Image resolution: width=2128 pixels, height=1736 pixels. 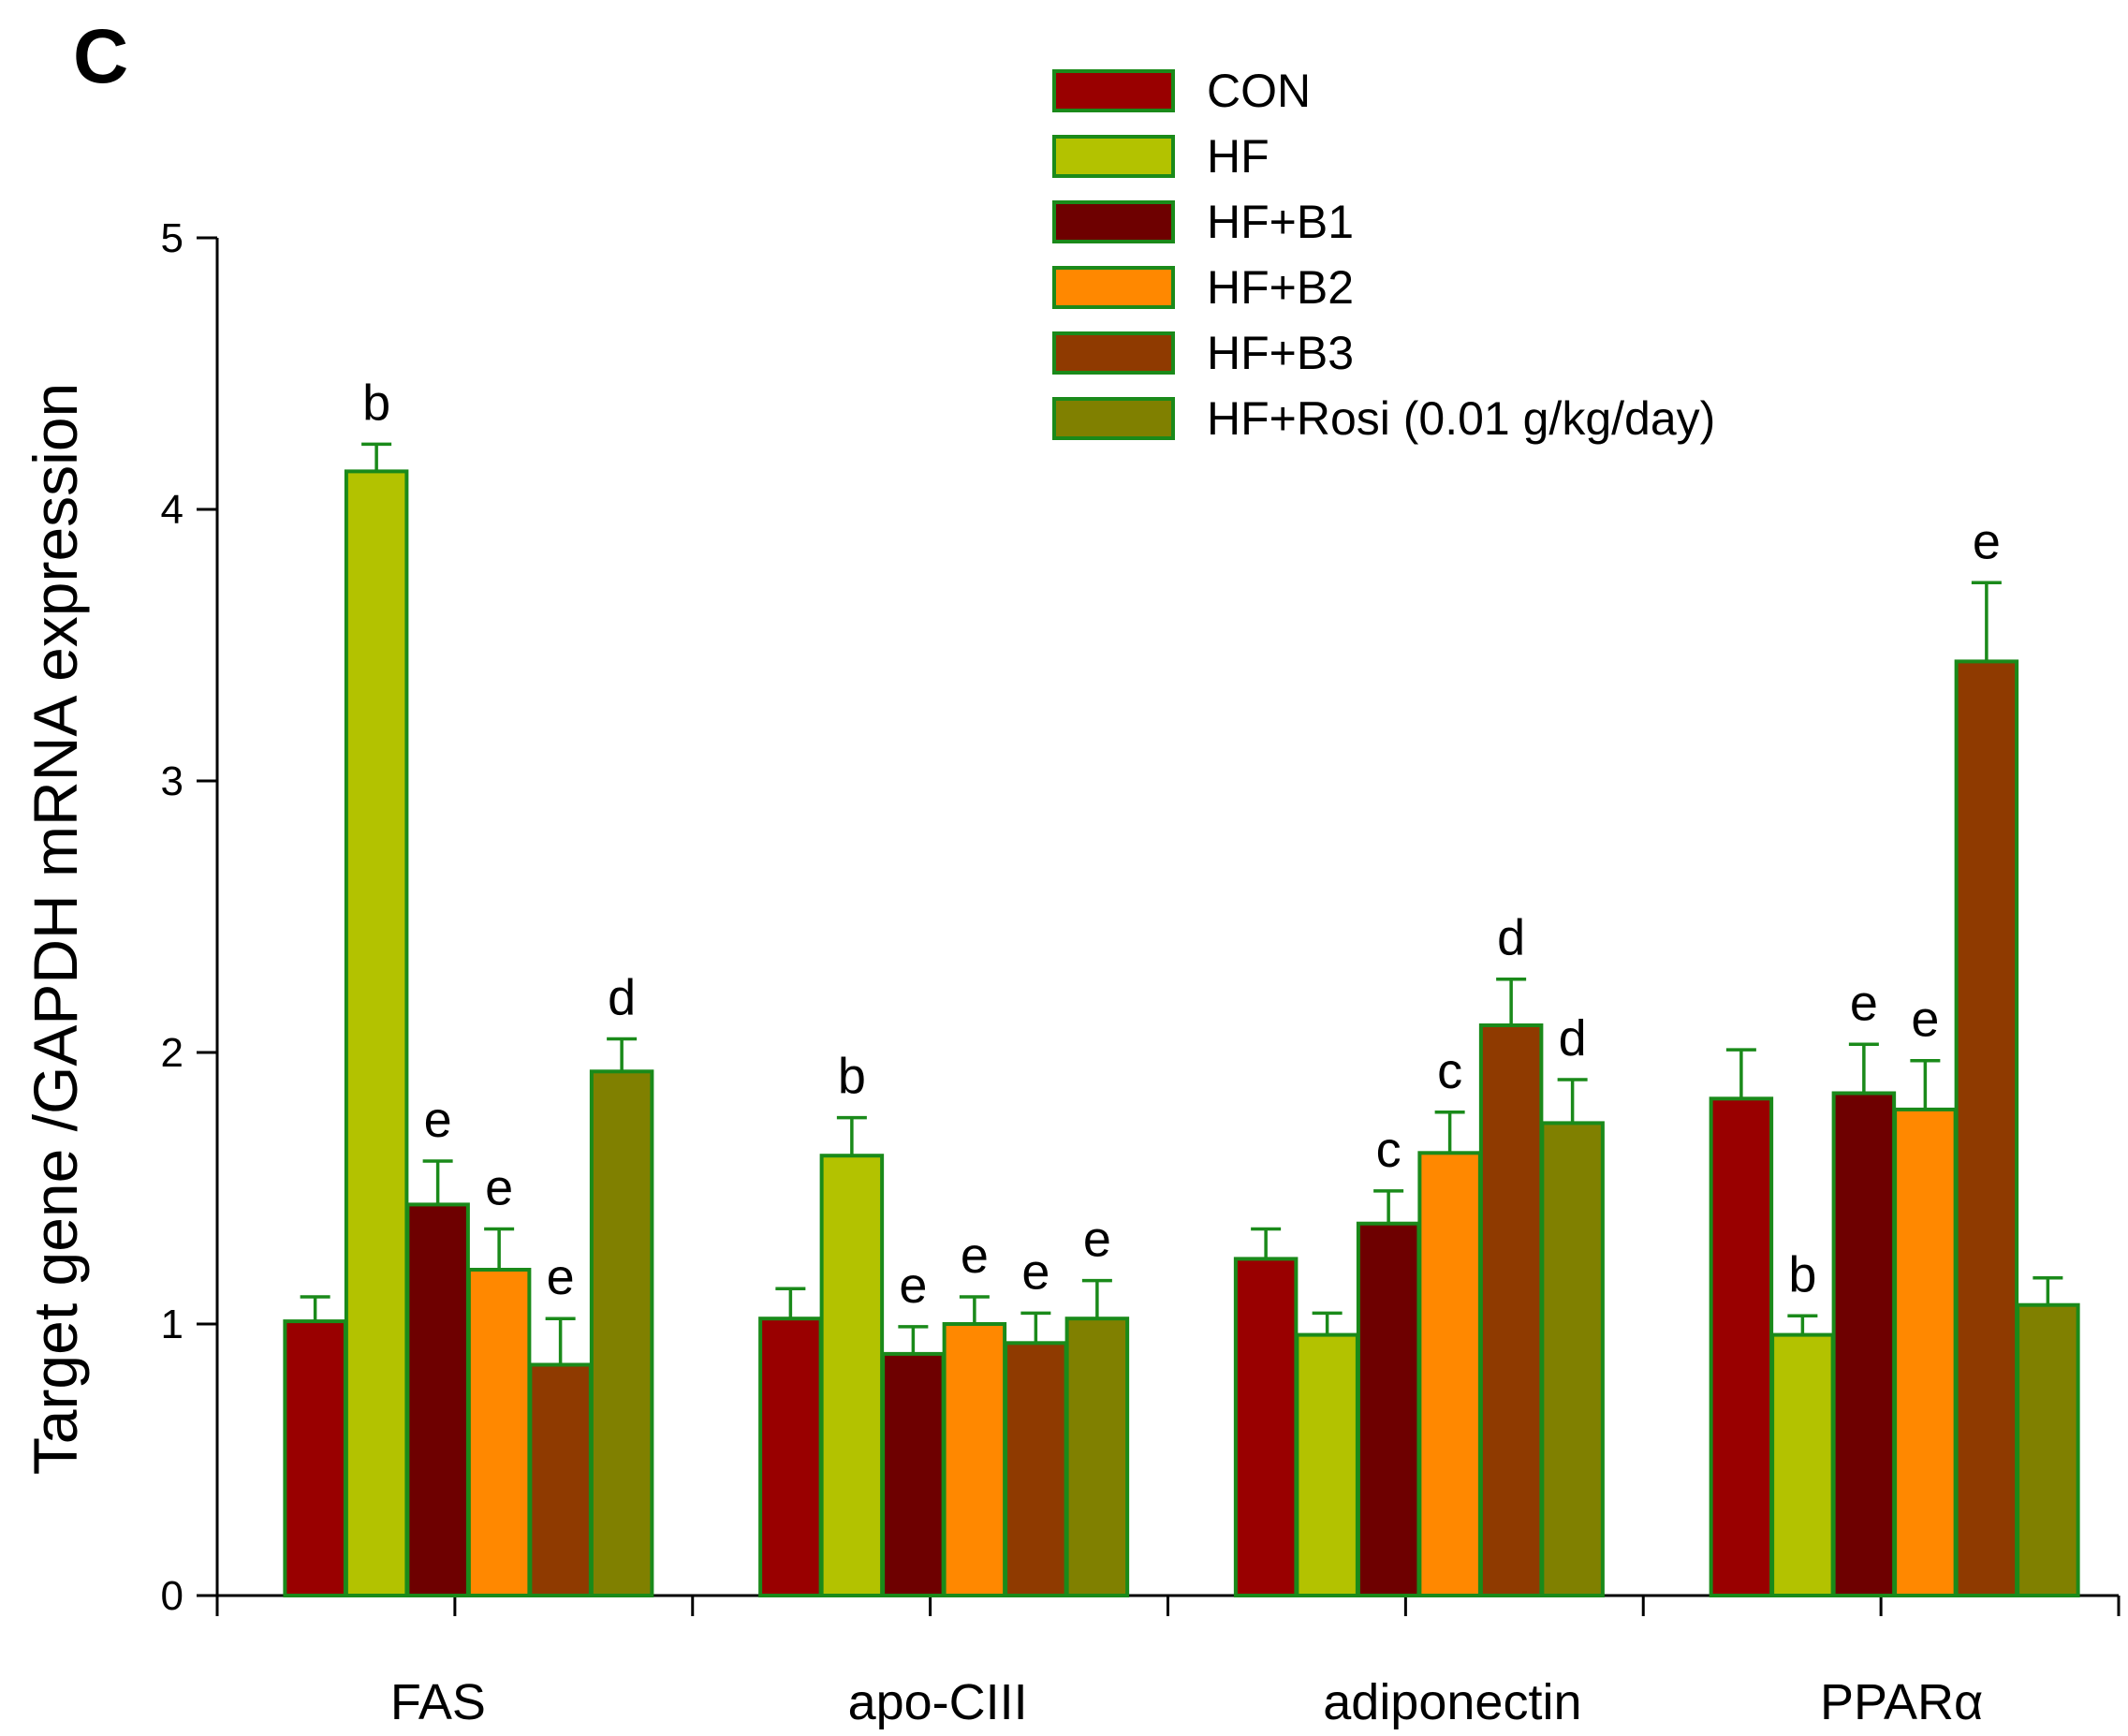 I want to click on y-tick-label: 0, so click(x=172, y=1596).